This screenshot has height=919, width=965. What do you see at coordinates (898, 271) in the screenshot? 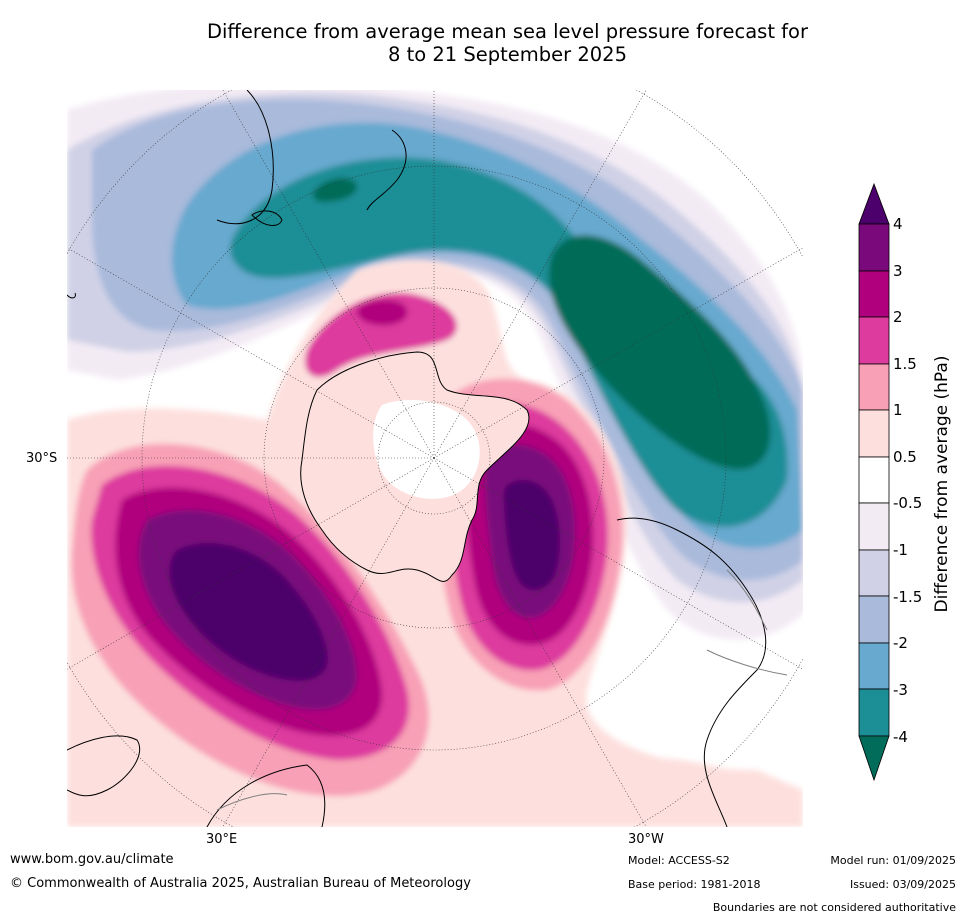
I see `colorbar-tick: 3` at bounding box center [898, 271].